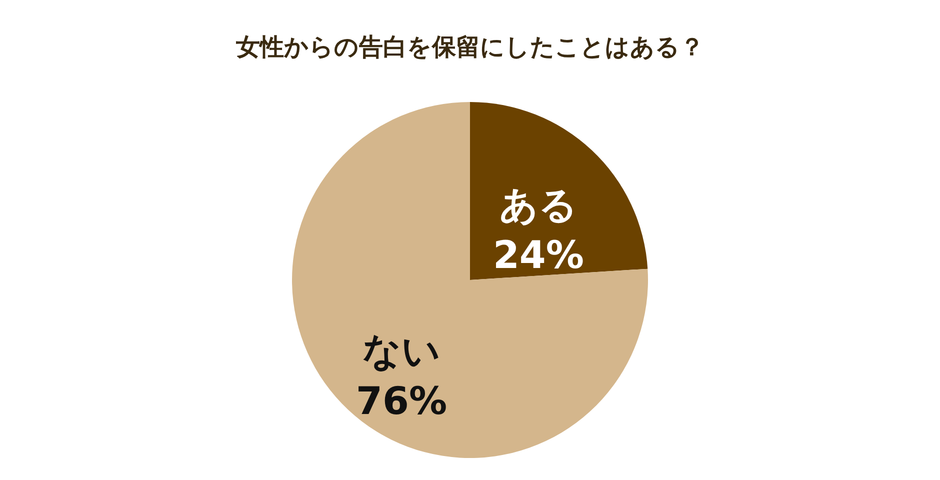 This screenshot has width=940, height=480. I want to click on chart-title: 女性からの告白を保留にしたことはある？, so click(469, 47).